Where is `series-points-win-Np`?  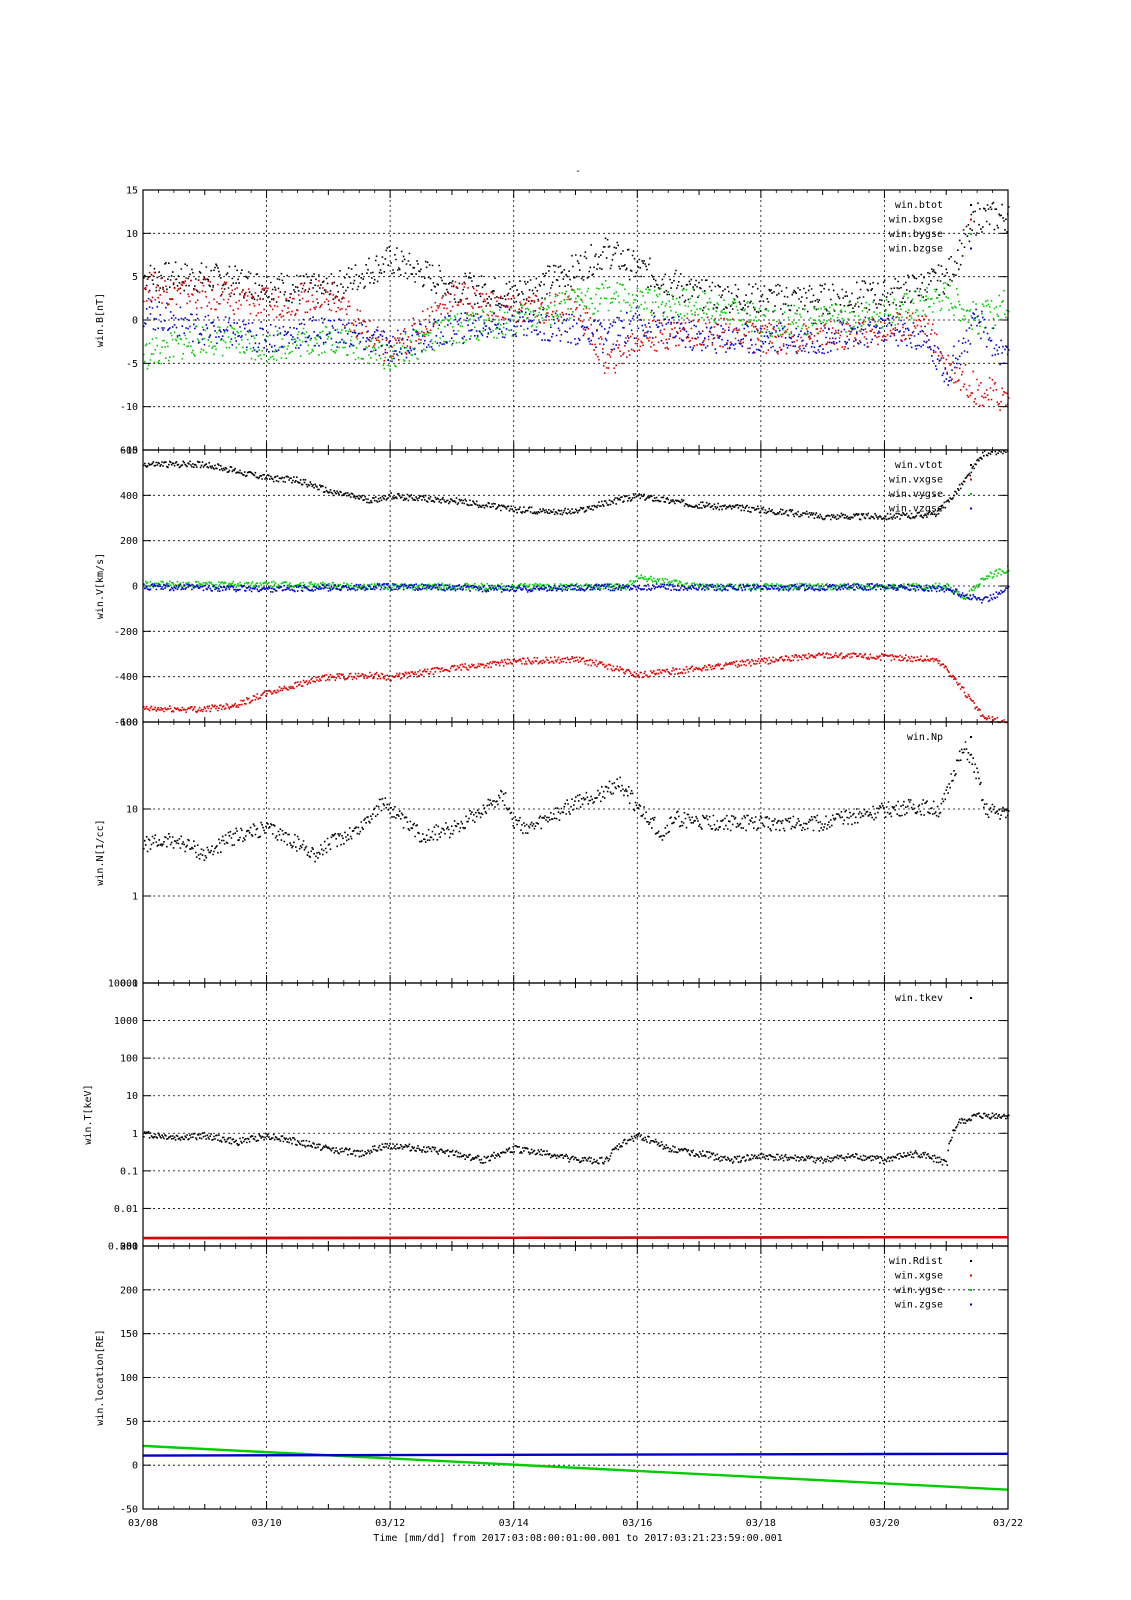
series-points-win-Np is located at coordinates (576, 802).